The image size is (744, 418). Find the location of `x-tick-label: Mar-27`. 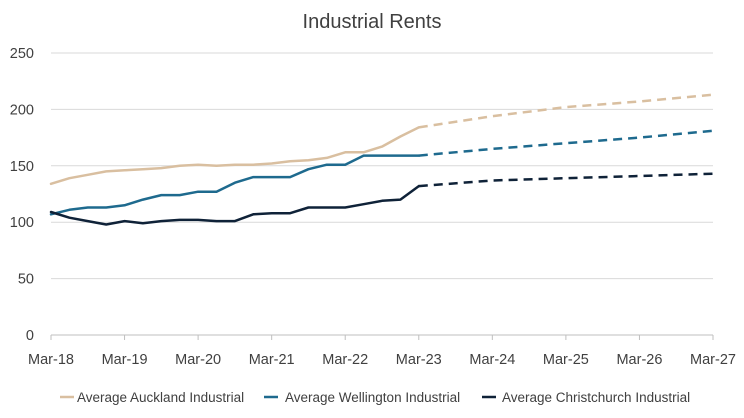

x-tick-label: Mar-27 is located at coordinates (713, 360).